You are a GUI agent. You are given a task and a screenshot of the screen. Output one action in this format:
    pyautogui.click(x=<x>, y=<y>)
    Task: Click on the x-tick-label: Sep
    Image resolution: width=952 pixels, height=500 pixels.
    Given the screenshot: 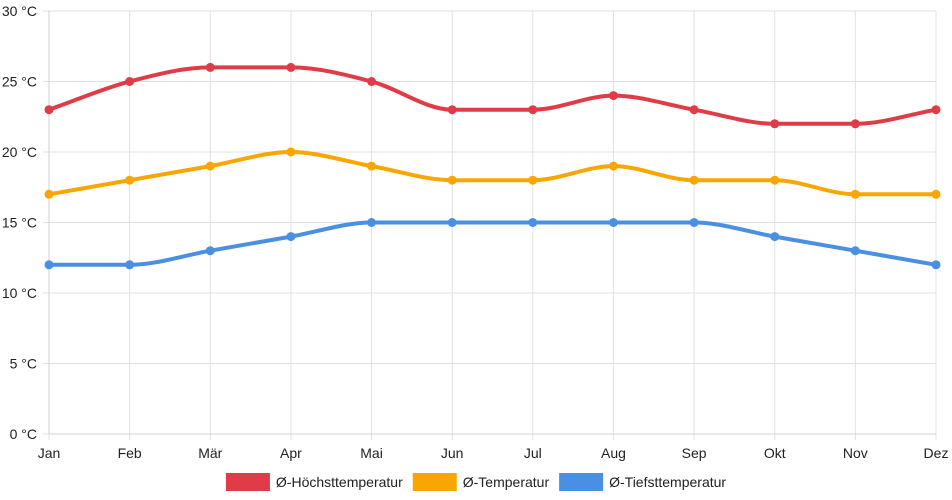 What is the action you would take?
    pyautogui.click(x=694, y=453)
    